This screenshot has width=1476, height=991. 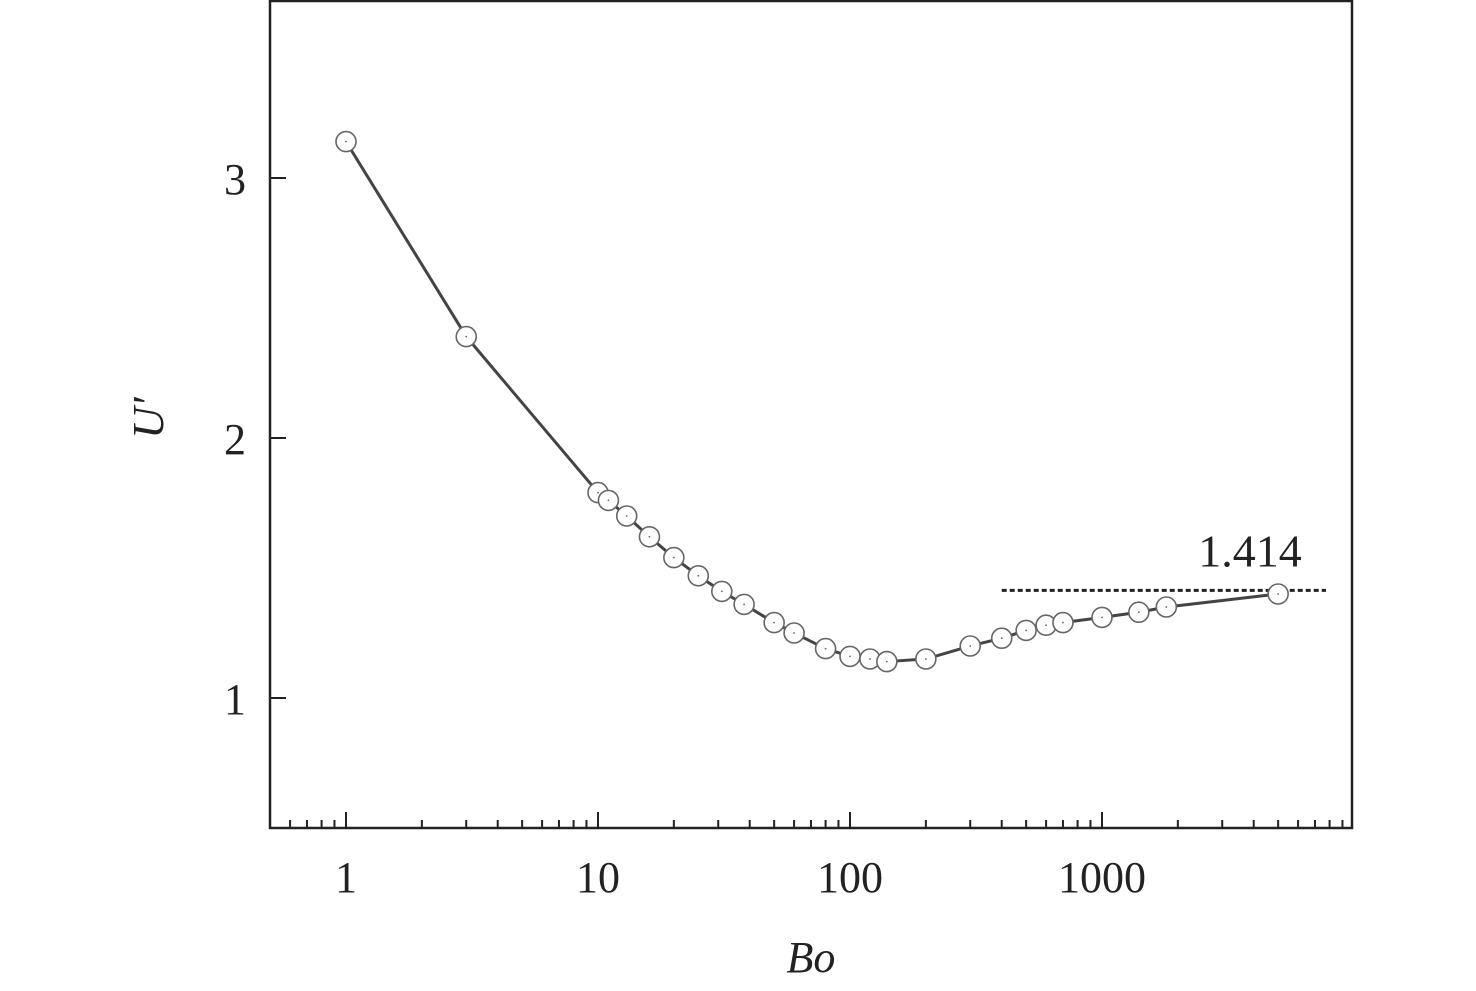 I want to click on x-tick-label: 1, so click(x=346, y=877).